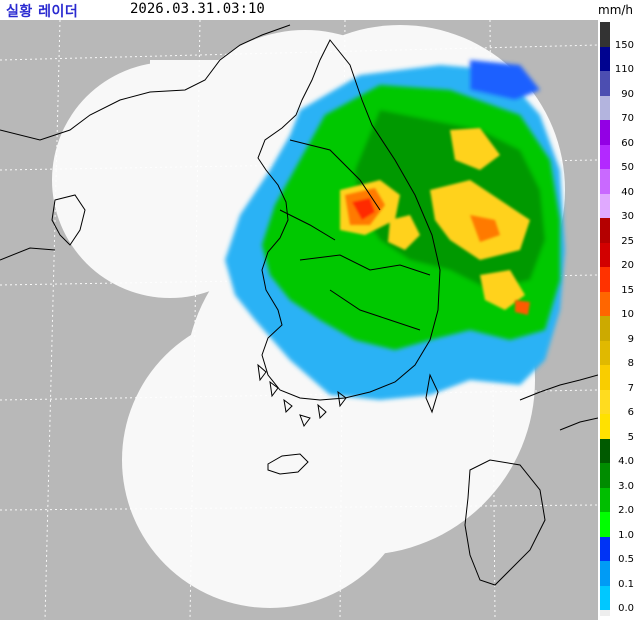 Image resolution: width=635 pixels, height=620 pixels. Describe the element at coordinates (630, 339) in the screenshot. I see `legend-label: 9` at that location.